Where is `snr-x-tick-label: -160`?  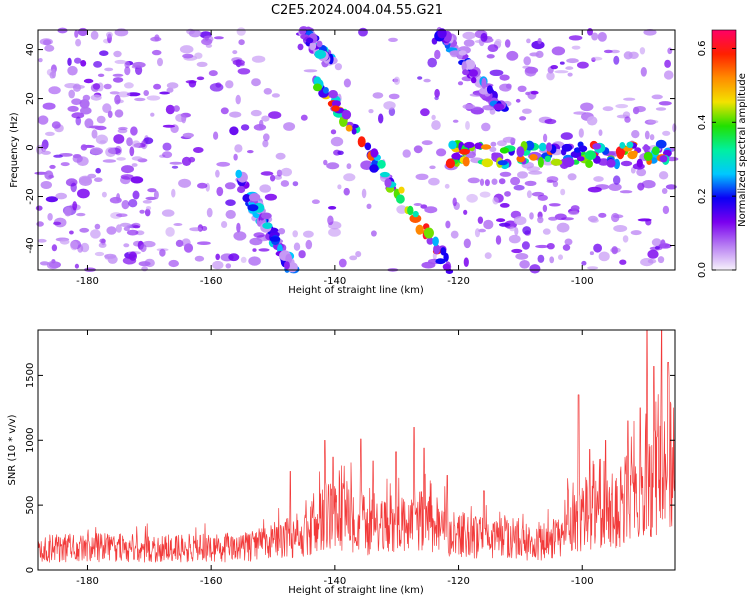 snr-x-tick-label: -160 is located at coordinates (211, 581).